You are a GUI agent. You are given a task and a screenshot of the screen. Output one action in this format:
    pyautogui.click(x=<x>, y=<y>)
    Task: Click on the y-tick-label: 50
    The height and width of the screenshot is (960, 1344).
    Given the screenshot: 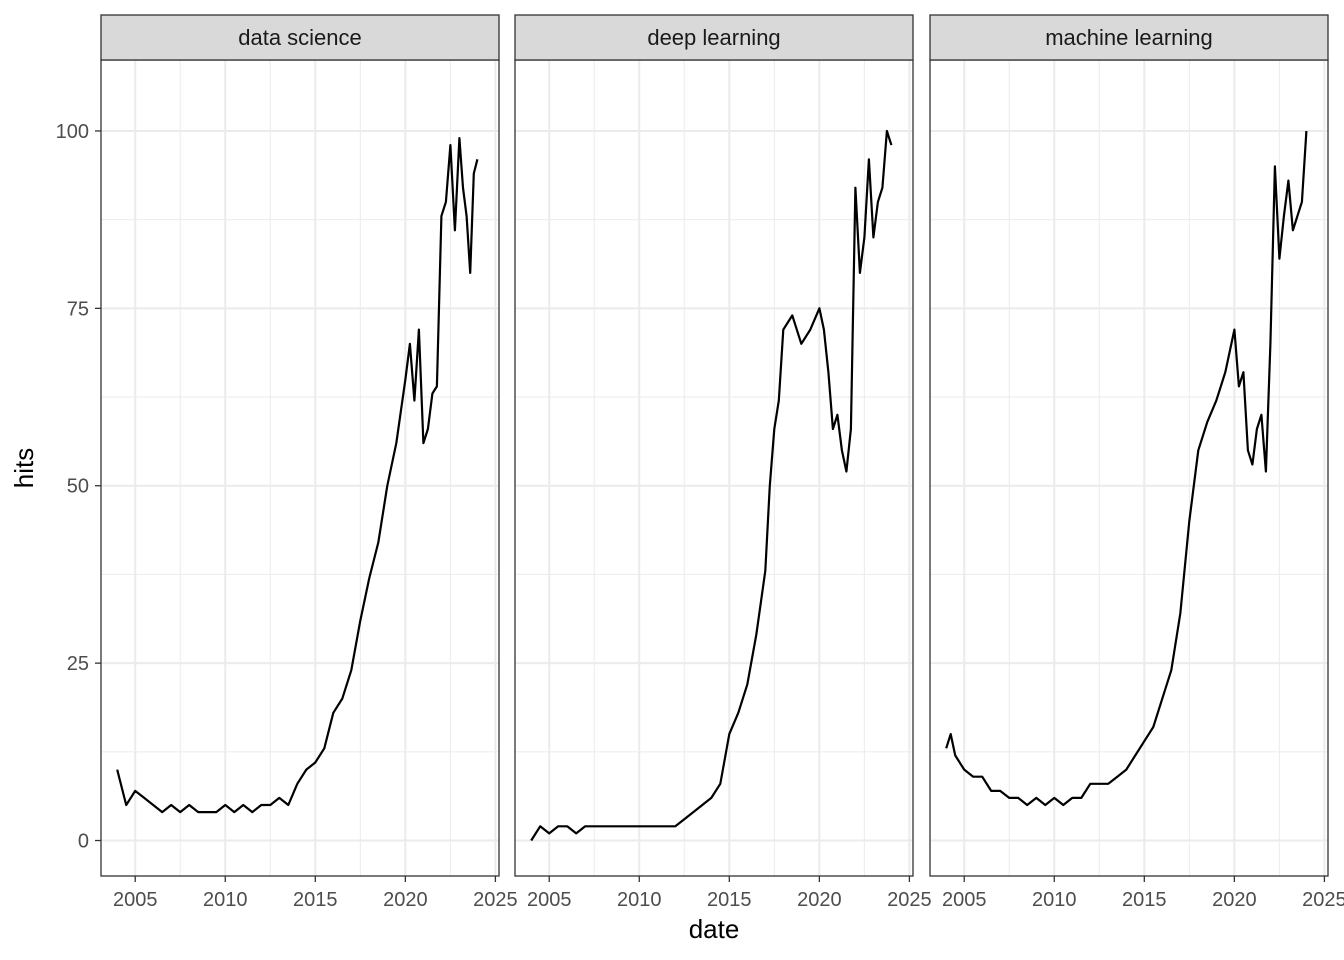 What is the action you would take?
    pyautogui.click(x=78, y=487)
    